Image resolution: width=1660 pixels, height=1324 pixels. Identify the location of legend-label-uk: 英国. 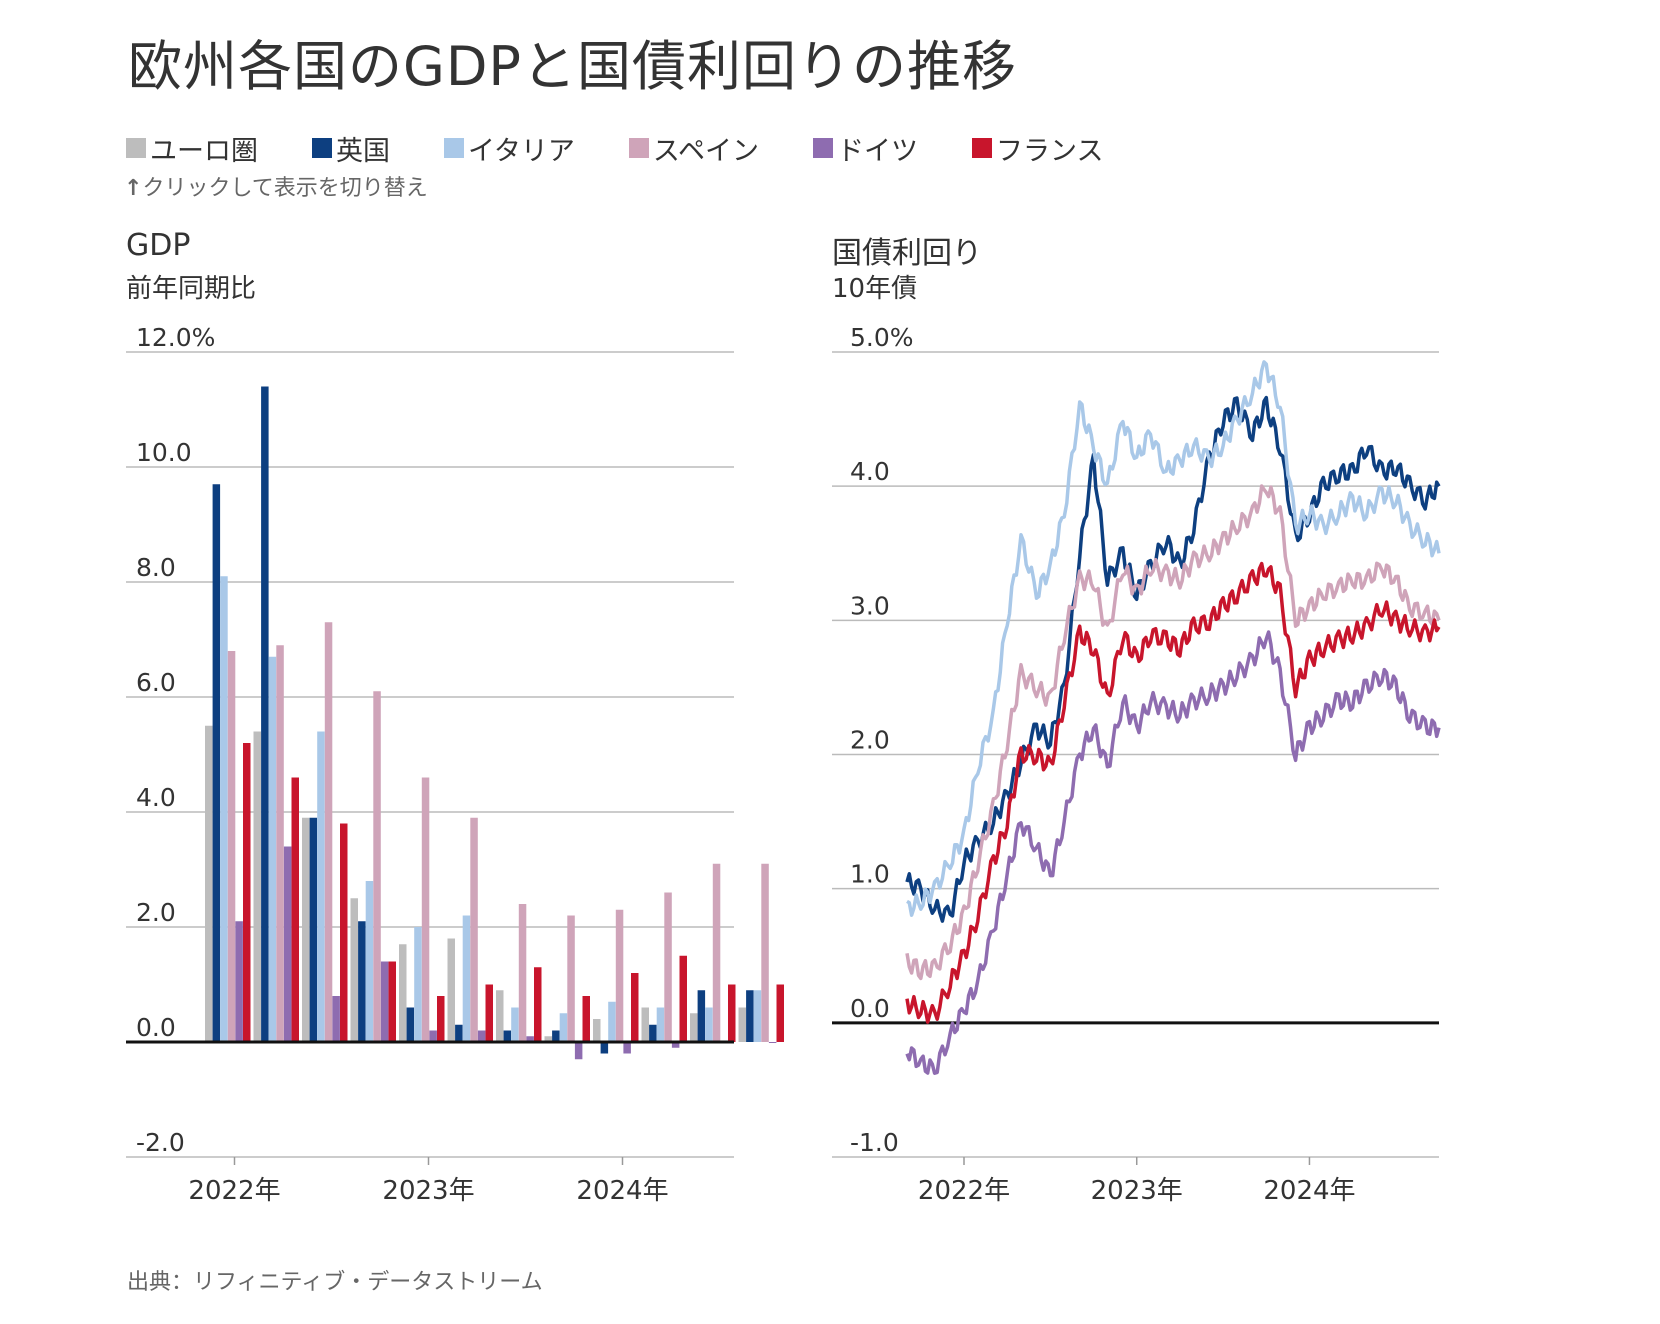
(363, 151).